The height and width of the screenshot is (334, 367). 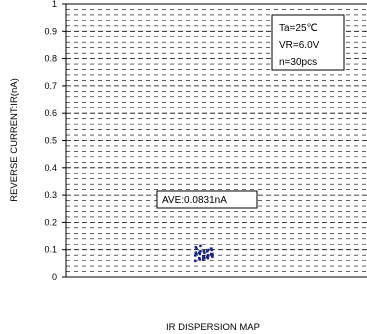 I want to click on y-tick-label: 0.6, so click(x=50, y=113).